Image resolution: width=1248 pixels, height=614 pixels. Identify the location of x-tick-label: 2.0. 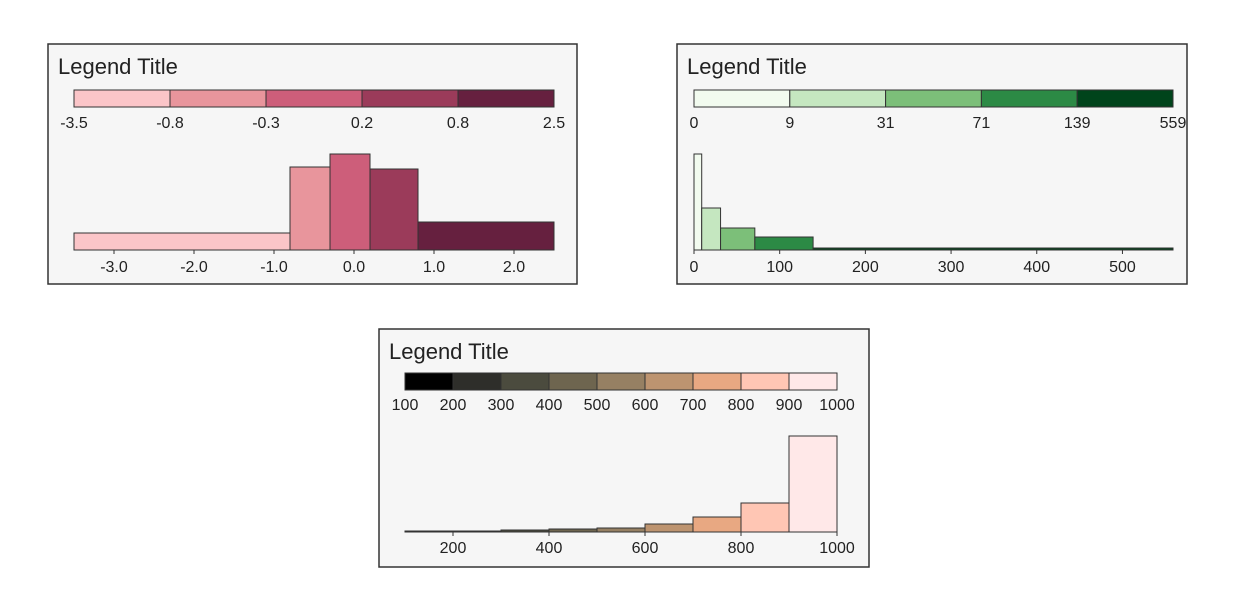
(514, 267).